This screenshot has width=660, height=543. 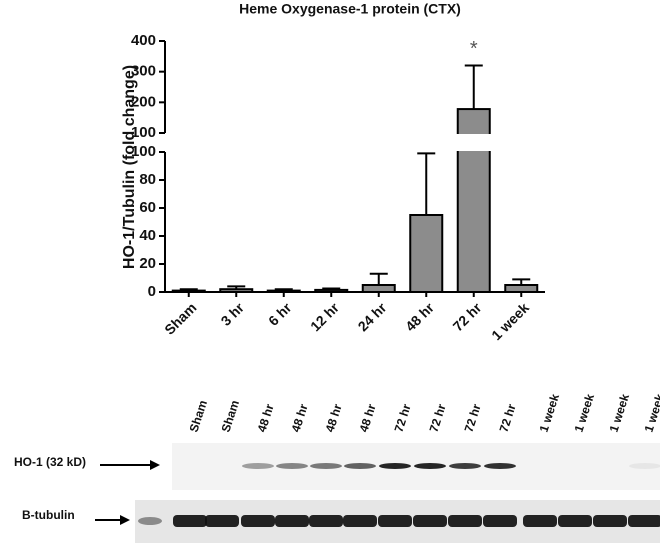 I want to click on x-tick-label: 3 hr, so click(x=233, y=314).